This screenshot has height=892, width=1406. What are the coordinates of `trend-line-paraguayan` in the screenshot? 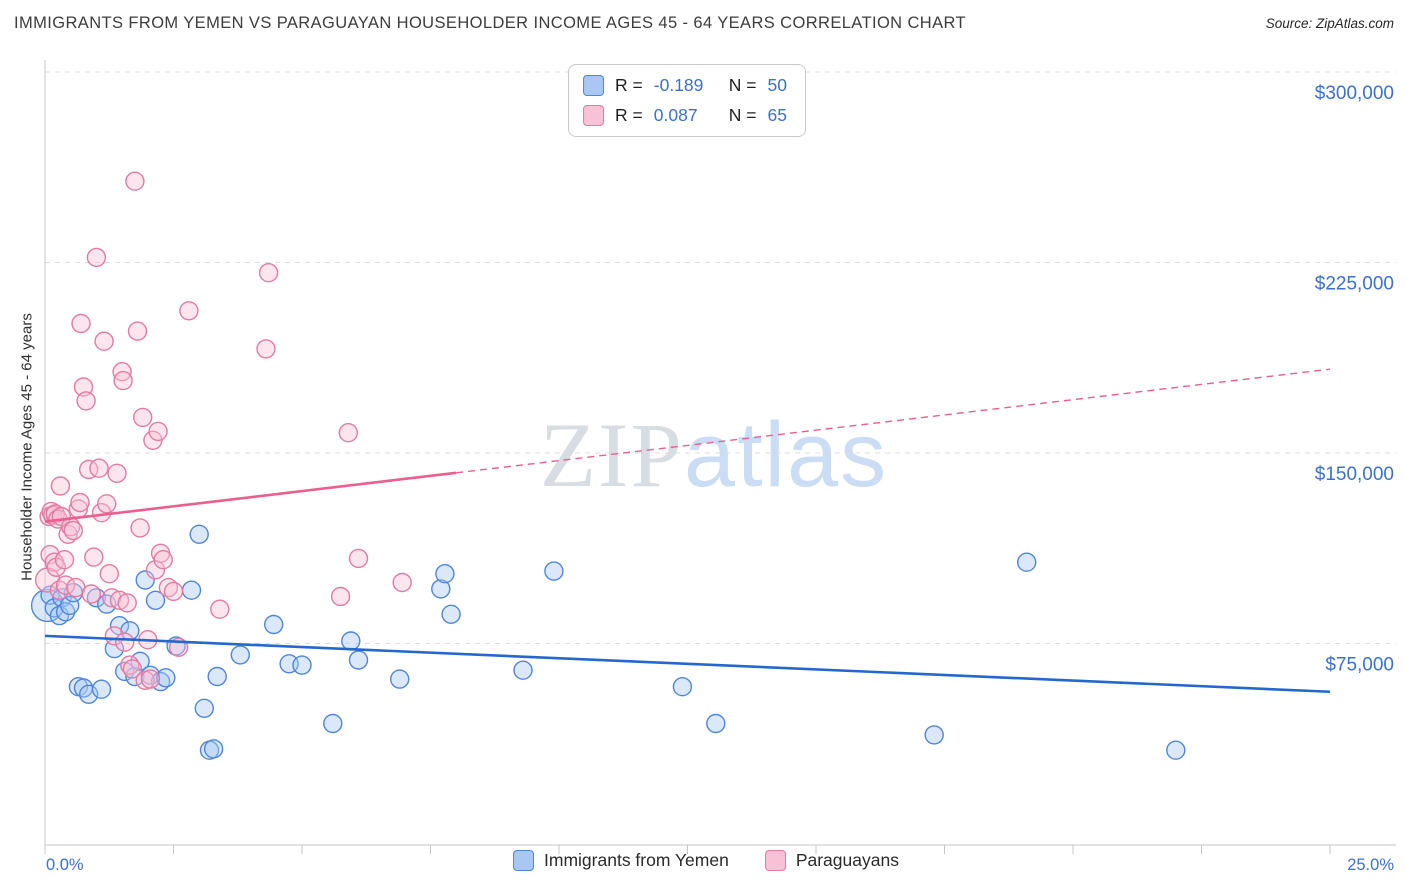 It's located at (250, 497).